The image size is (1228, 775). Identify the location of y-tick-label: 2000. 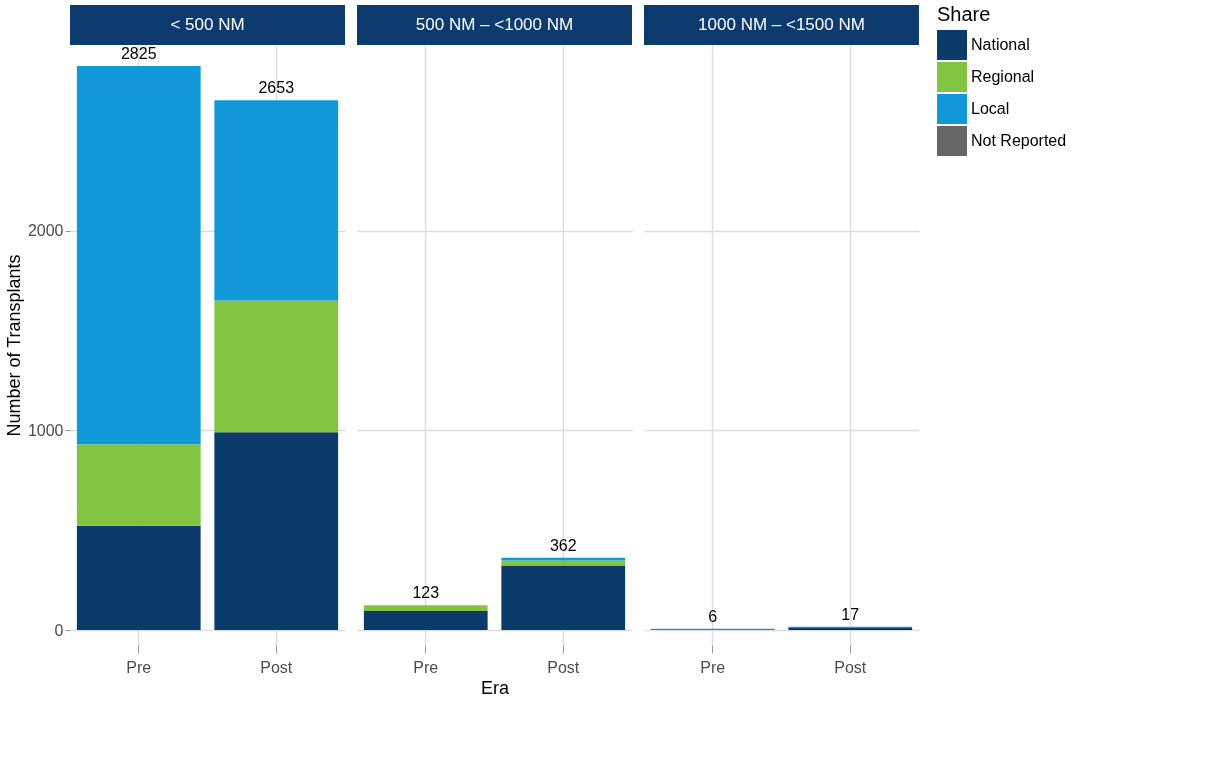
(45, 231).